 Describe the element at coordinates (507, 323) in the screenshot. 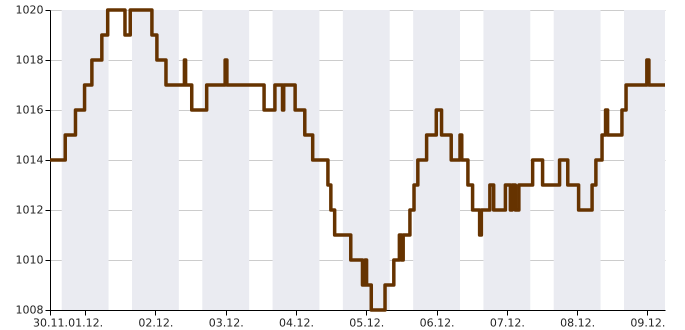

I see `x-tick-label: 07.12.` at that location.